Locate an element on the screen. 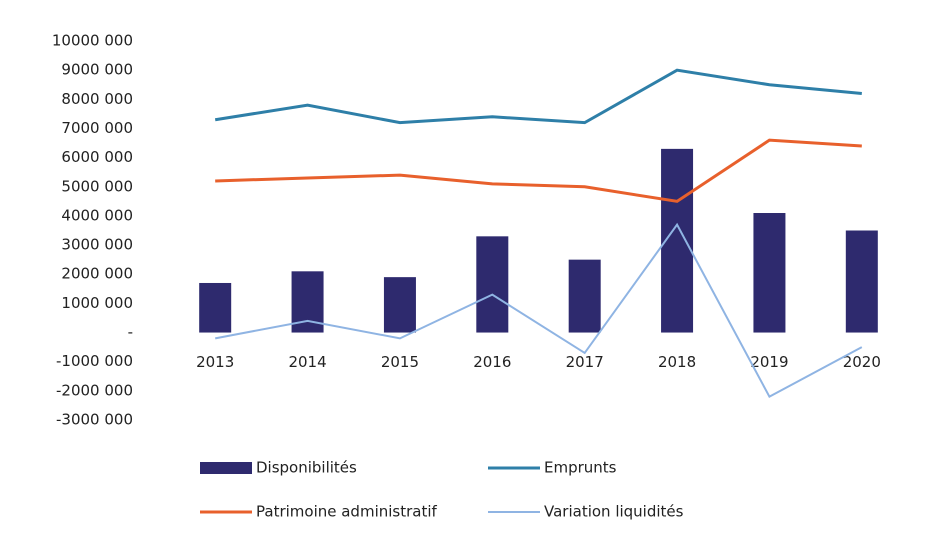 This screenshot has height=535, width=931. x-tick-label: 2015 is located at coordinates (400, 362).